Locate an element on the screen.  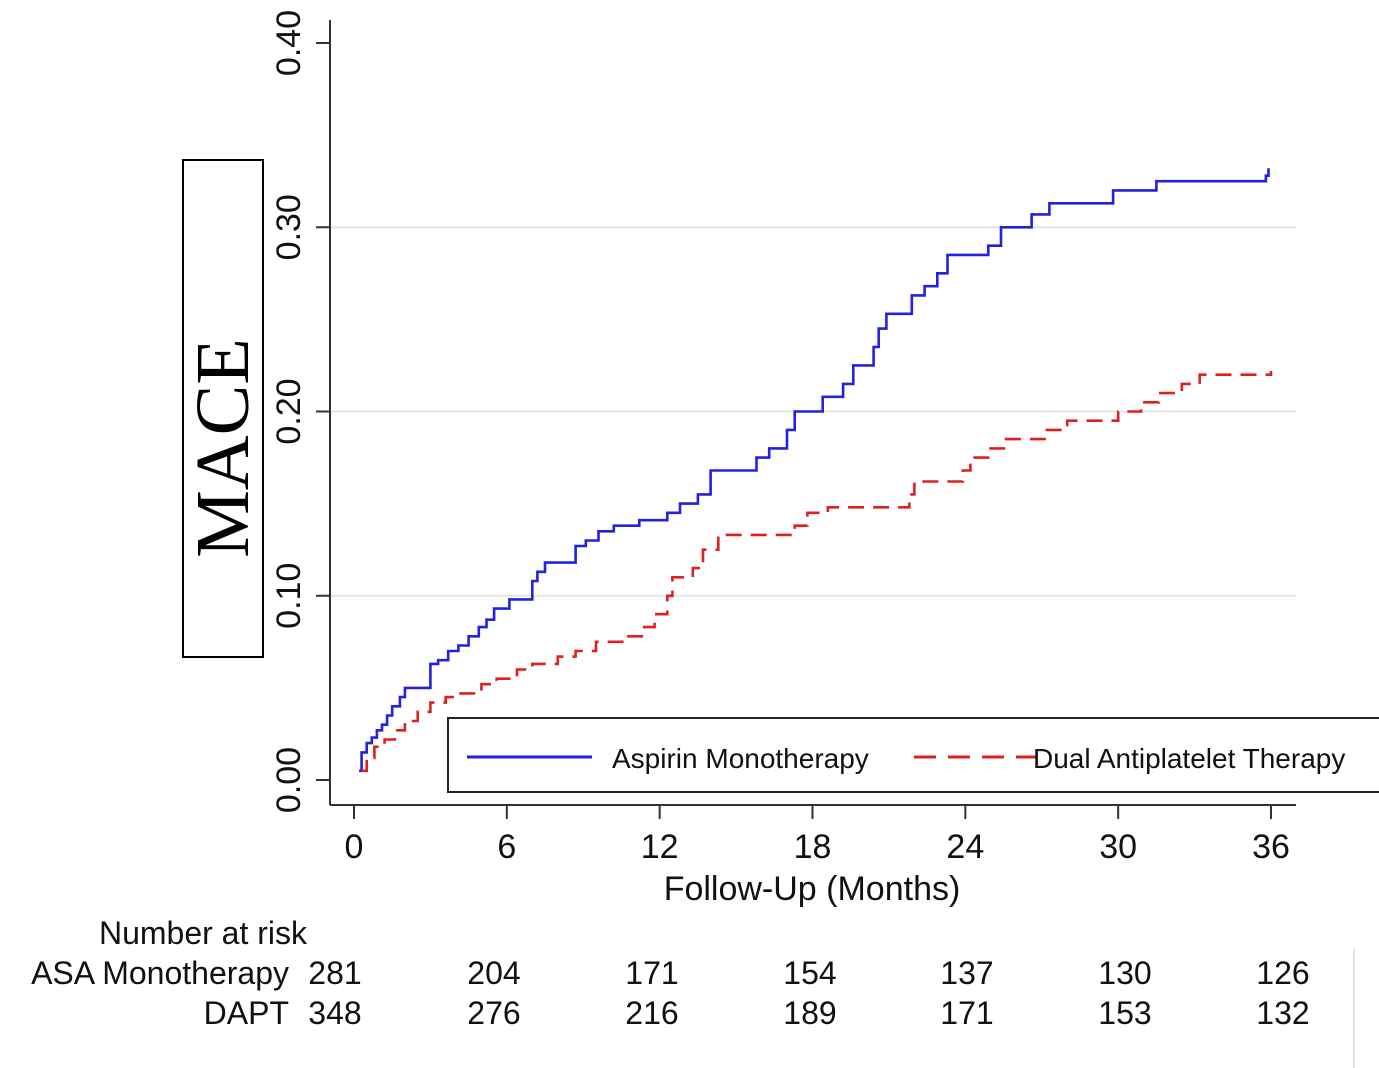
risk-cell: 216 is located at coordinates (651, 1013).